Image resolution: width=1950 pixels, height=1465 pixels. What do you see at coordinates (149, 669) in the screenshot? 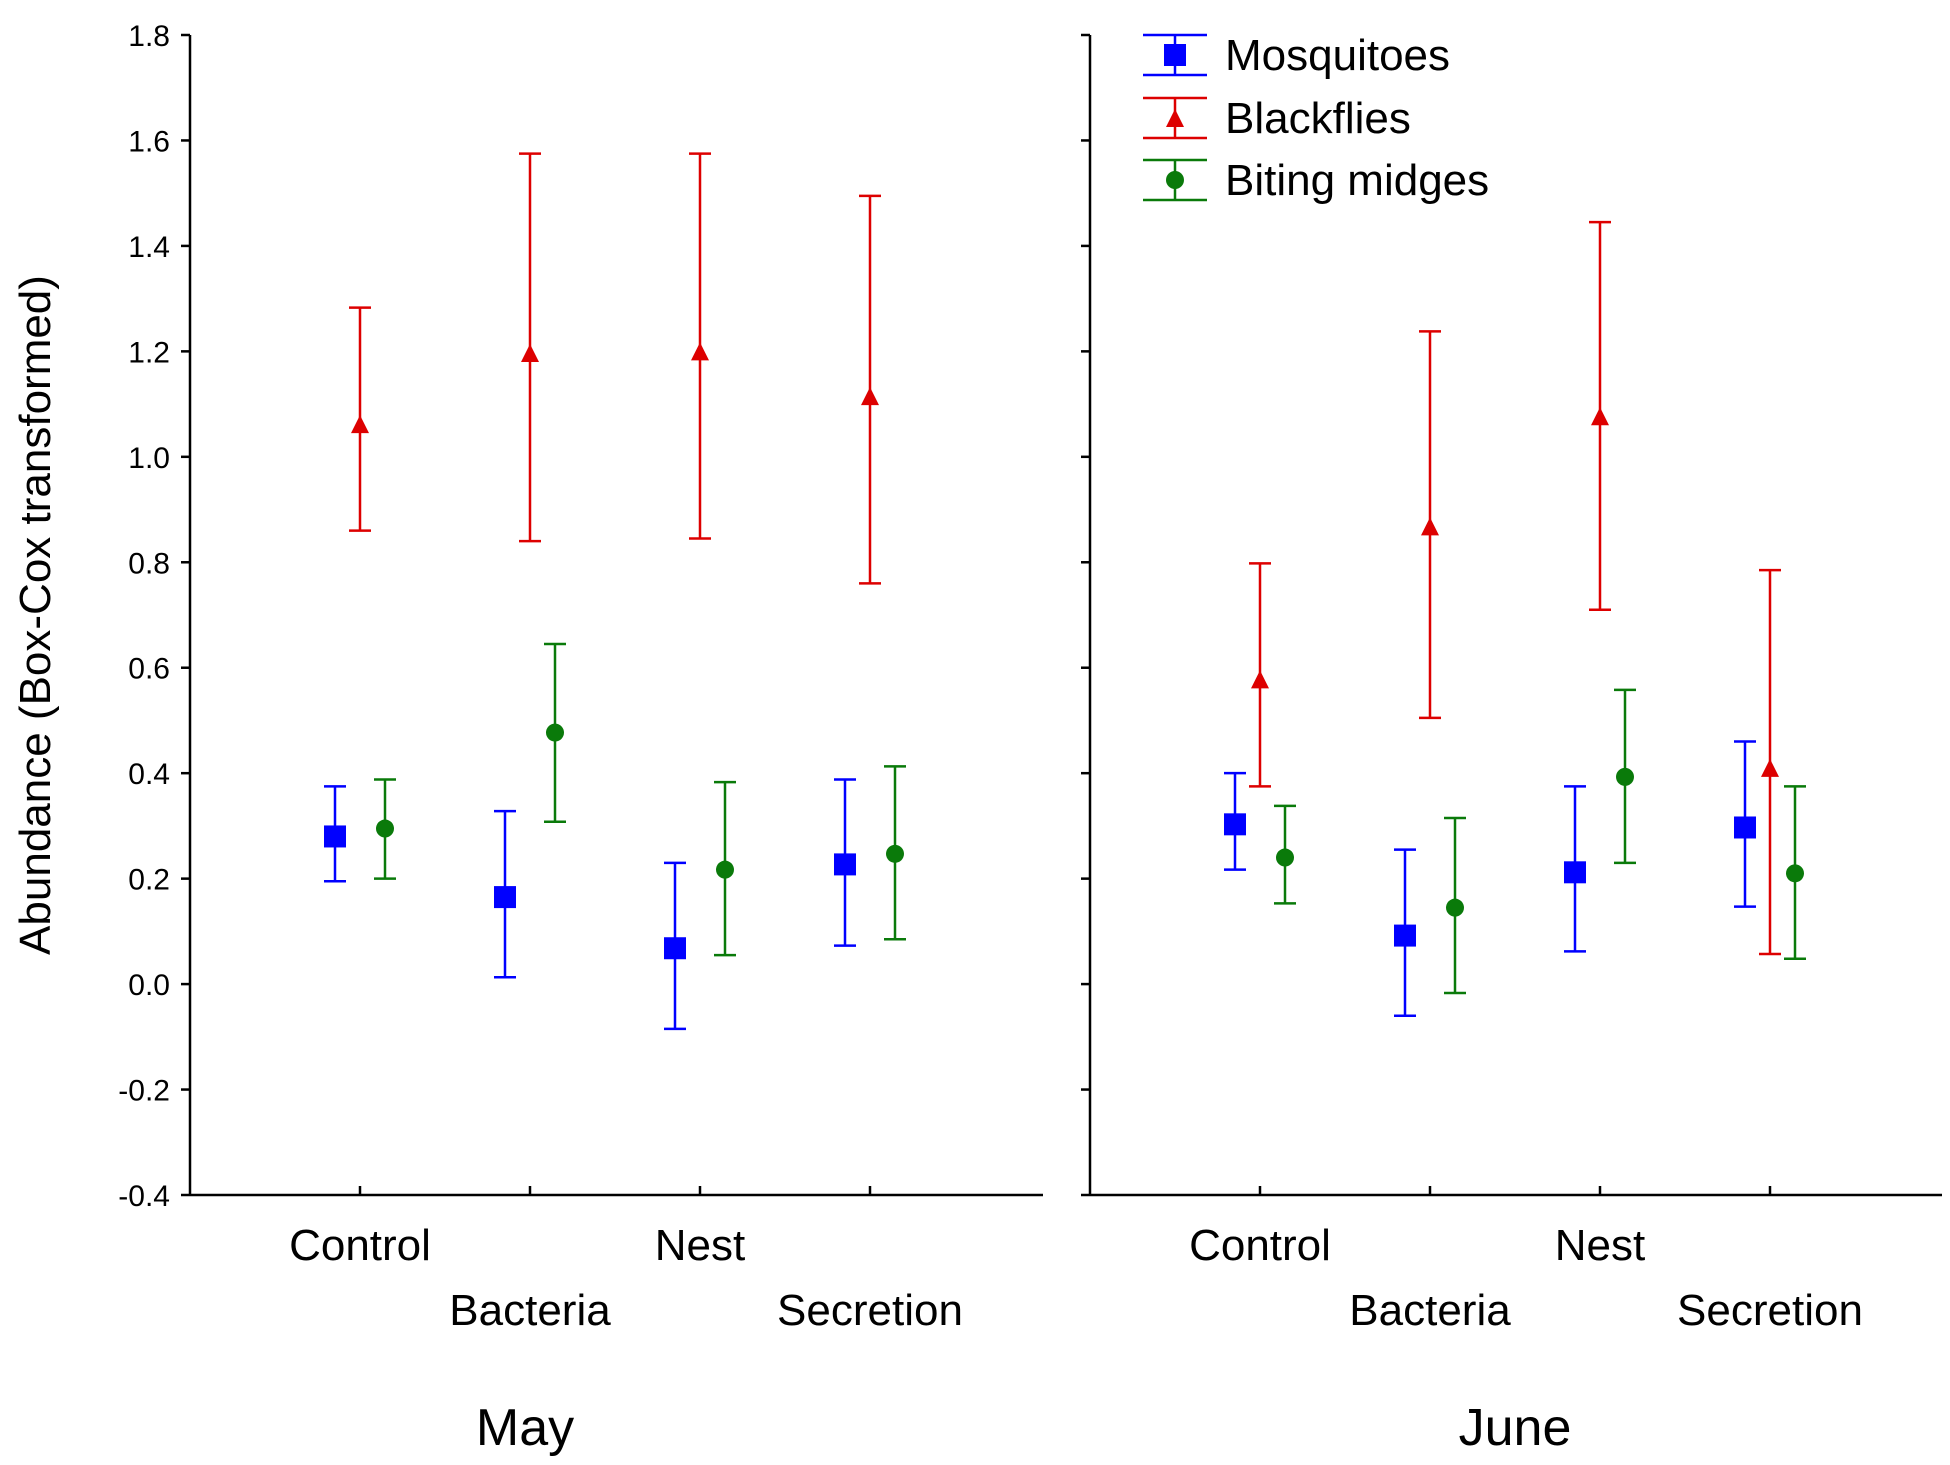
I see `y-tick-label: 0.6` at bounding box center [149, 669].